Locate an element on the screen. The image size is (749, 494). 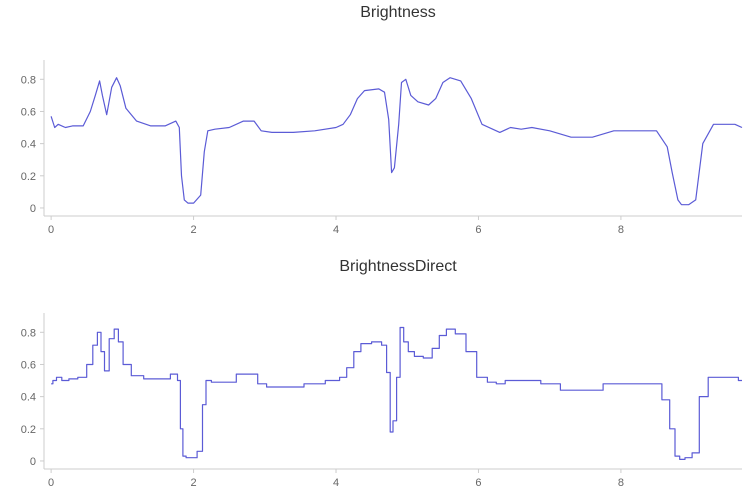
chart-title-brightness: Brightness is located at coordinates (398, 12).